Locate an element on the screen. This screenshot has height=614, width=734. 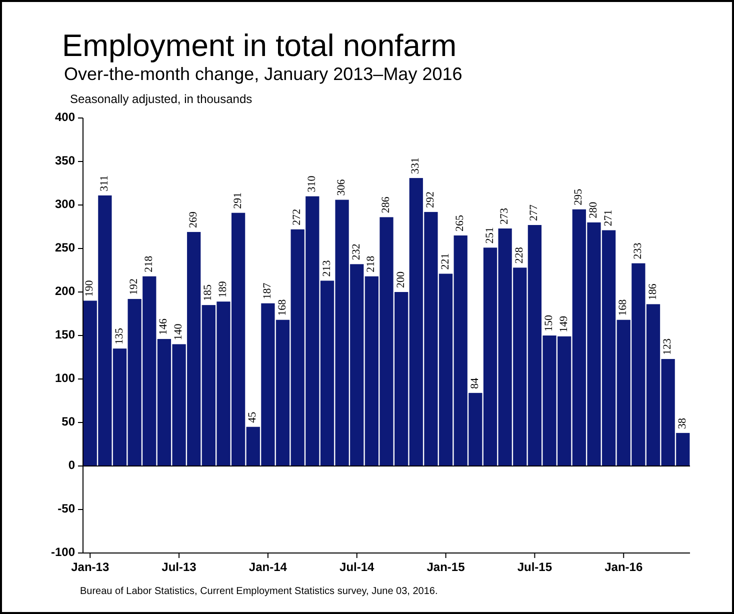
y-tick-label: -50 is located at coordinates (67, 509).